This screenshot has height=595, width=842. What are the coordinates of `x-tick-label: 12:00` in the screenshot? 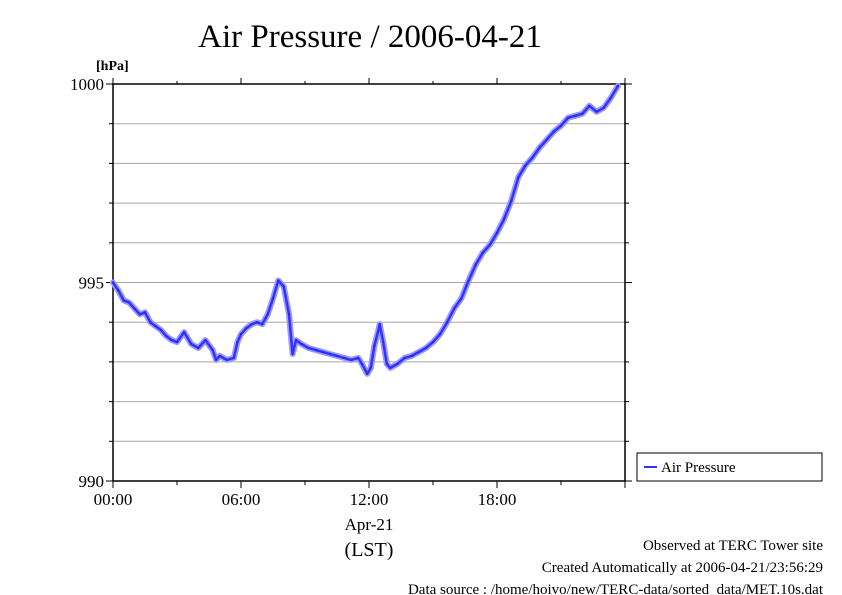 It's located at (369, 499).